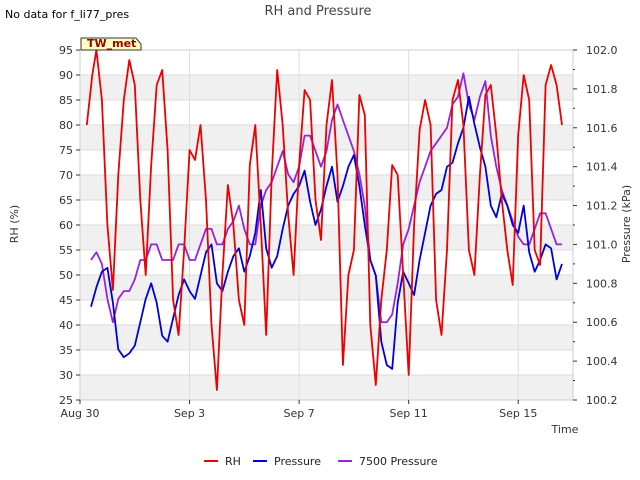  I want to click on left-axis-ticks: 25 30 35 40 45 50 55 60 65 70 75 80 85 90 95, so click(69, 225).